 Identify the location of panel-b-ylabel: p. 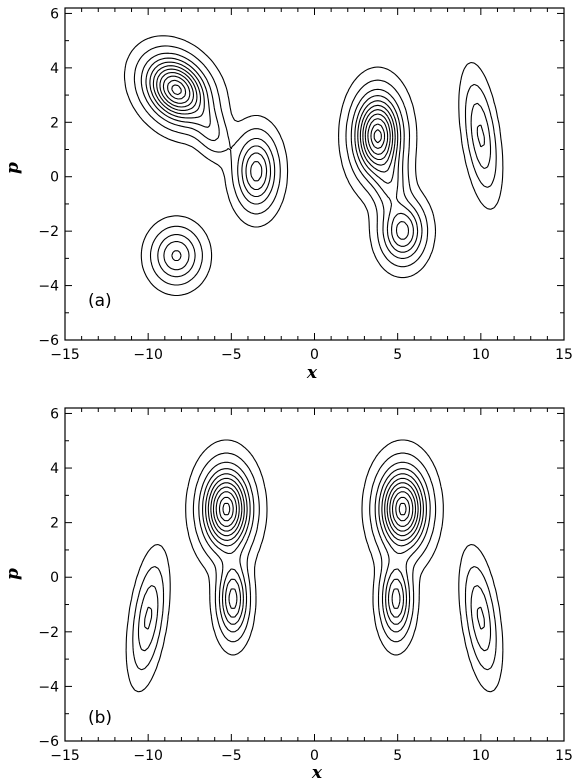
(13, 574).